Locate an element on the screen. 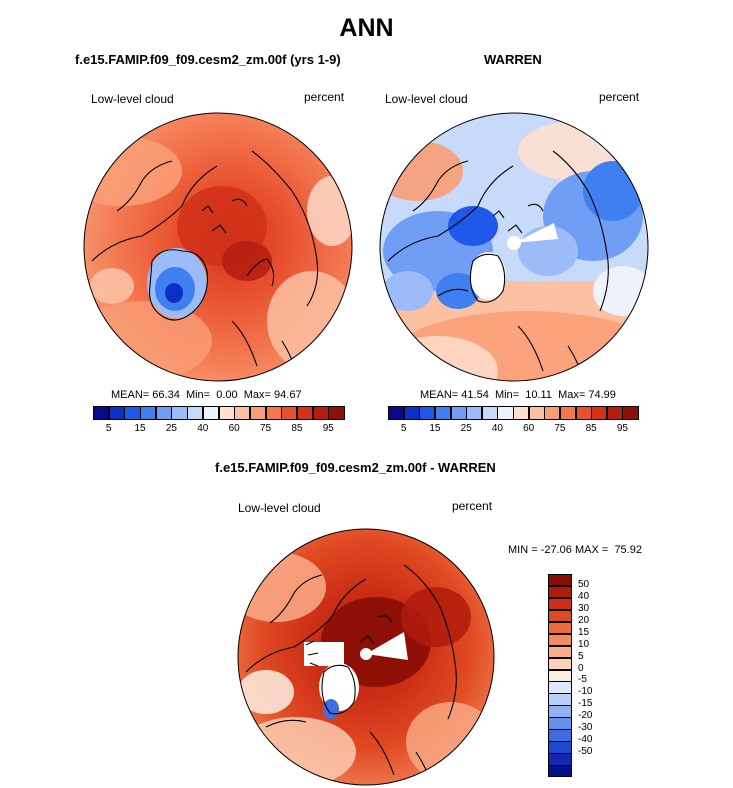 The height and width of the screenshot is (788, 733). model-colorbar is located at coordinates (219, 413).